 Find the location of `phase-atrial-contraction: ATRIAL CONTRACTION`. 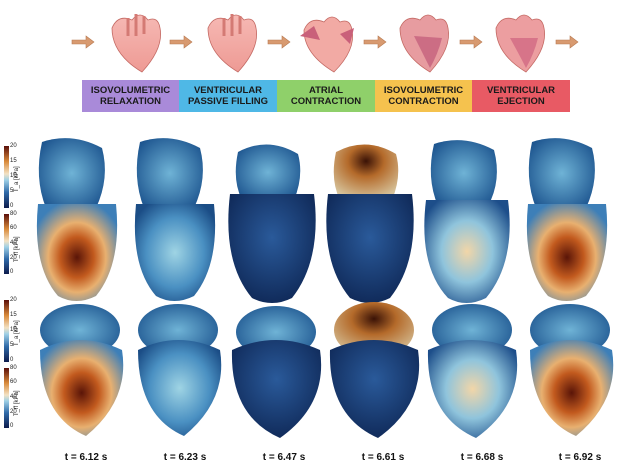

phase-atrial-contraction: ATRIAL CONTRACTION is located at coordinates (326, 96).